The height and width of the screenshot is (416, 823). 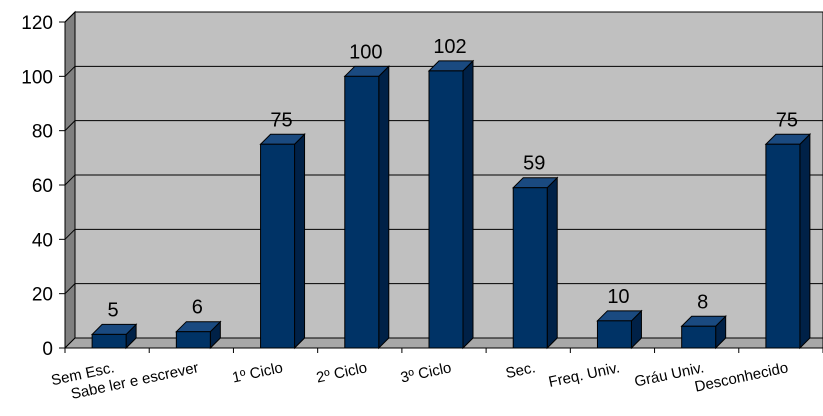 What do you see at coordinates (37, 77) in the screenshot?
I see `y-tick-label: 100` at bounding box center [37, 77].